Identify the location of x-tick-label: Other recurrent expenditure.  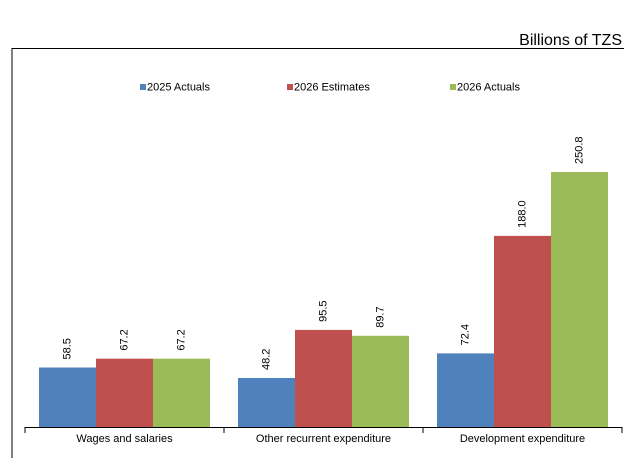
(323, 439).